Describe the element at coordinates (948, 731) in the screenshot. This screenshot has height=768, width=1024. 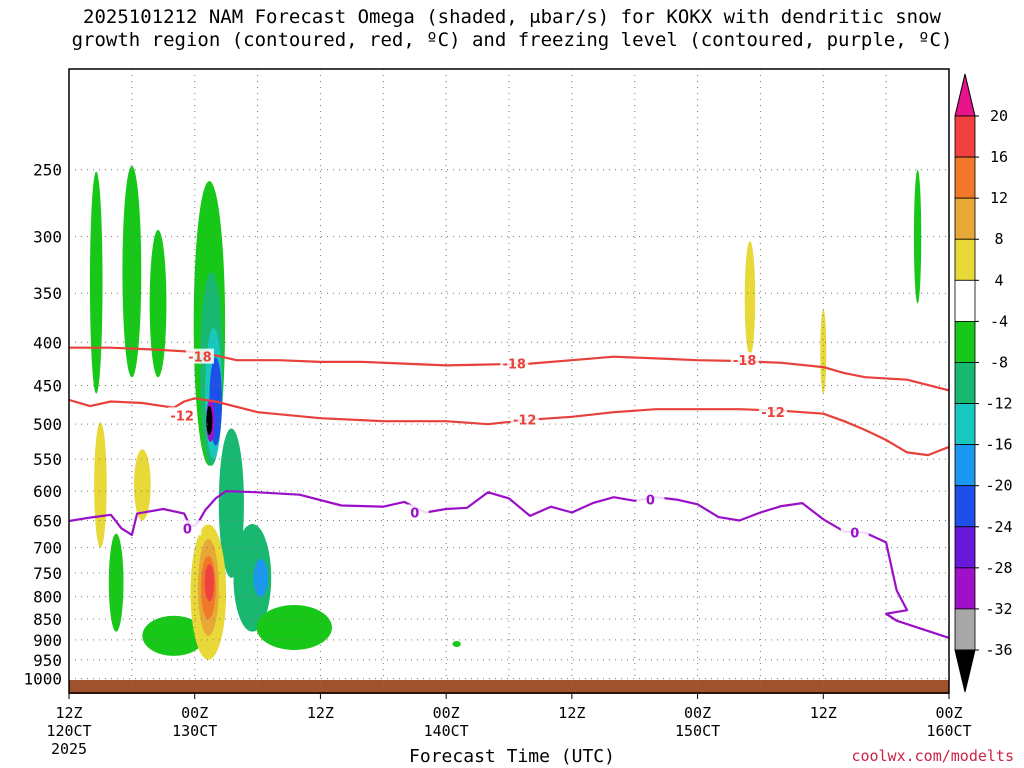
I see `x-tick-date: 160CT` at that location.